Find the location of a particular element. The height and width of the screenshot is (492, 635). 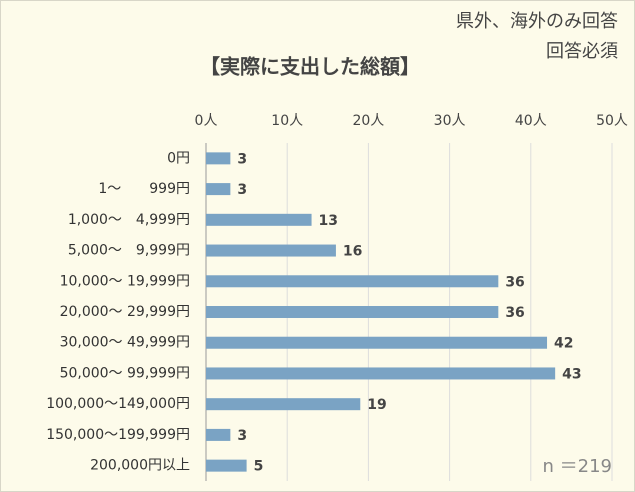

value-label: 42 is located at coordinates (563, 344).